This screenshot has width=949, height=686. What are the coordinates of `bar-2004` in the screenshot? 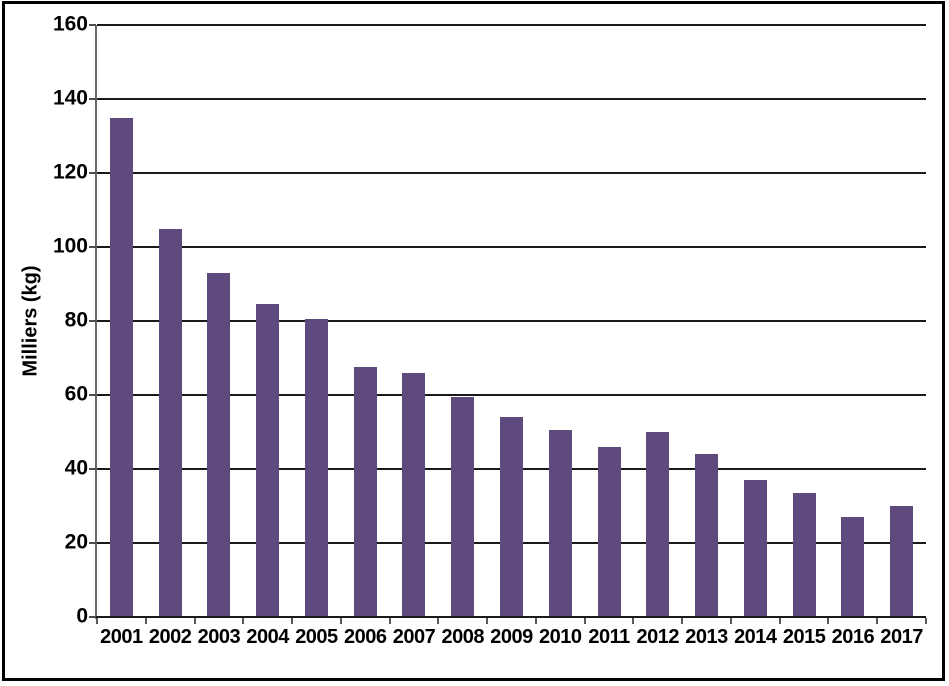 It's located at (268, 460).